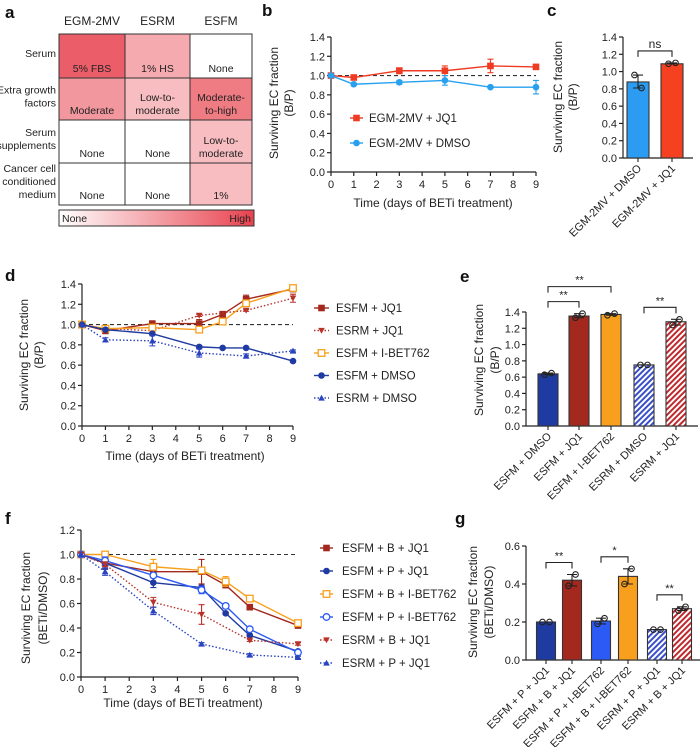 The width and height of the screenshot is (700, 747). I want to click on legend-item: ESFM + I-BET762, so click(372, 354).